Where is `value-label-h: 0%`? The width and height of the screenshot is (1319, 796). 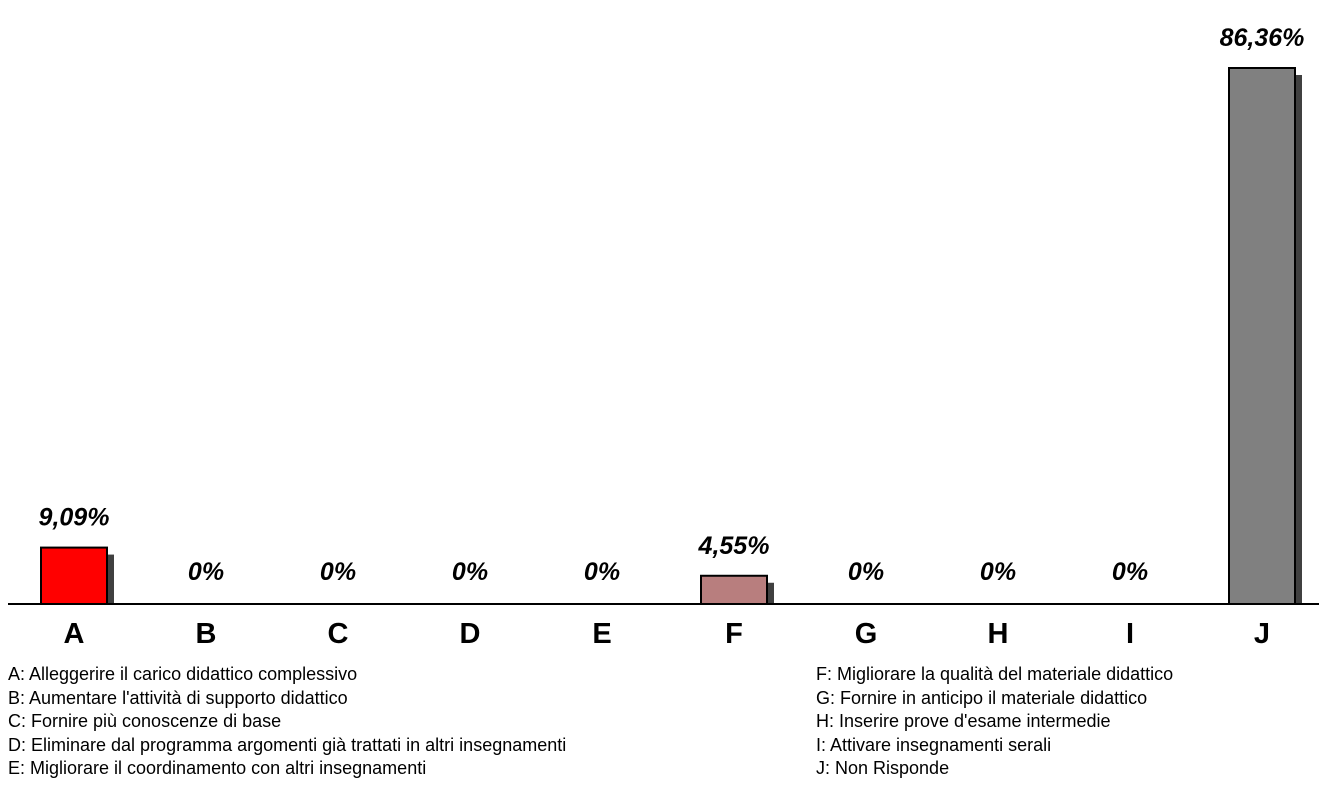 value-label-h: 0% is located at coordinates (998, 572).